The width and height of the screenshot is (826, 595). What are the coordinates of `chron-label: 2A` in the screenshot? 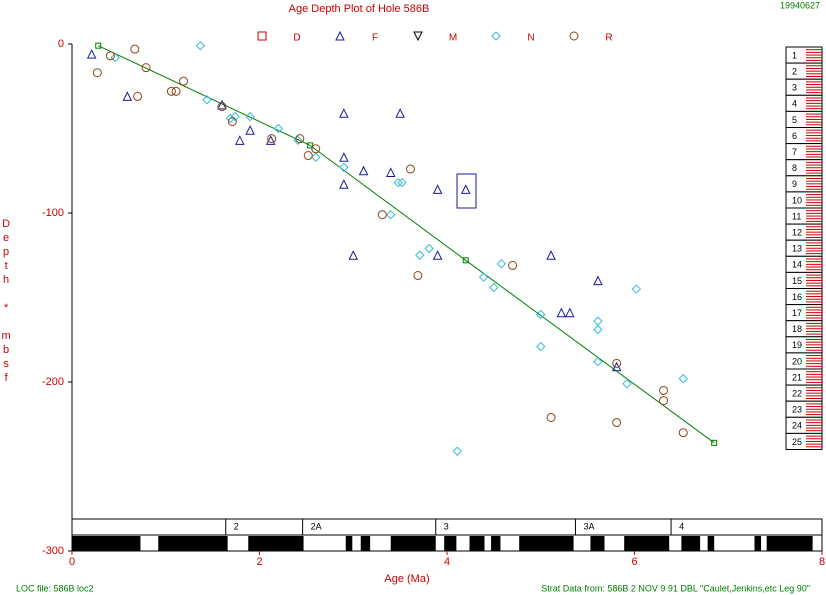 It's located at (316, 526).